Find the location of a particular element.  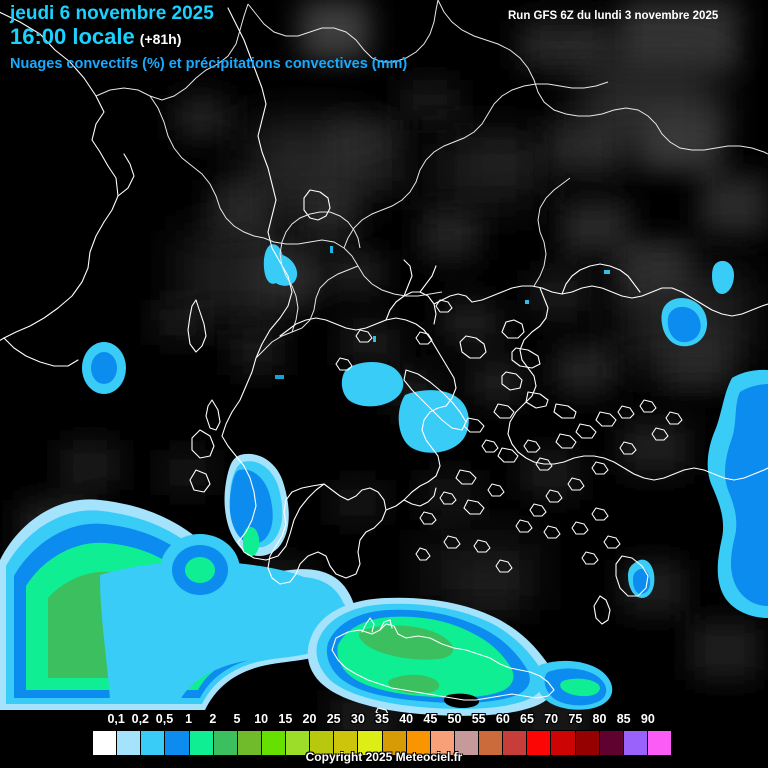

legend-tick: 70 is located at coordinates (551, 719).